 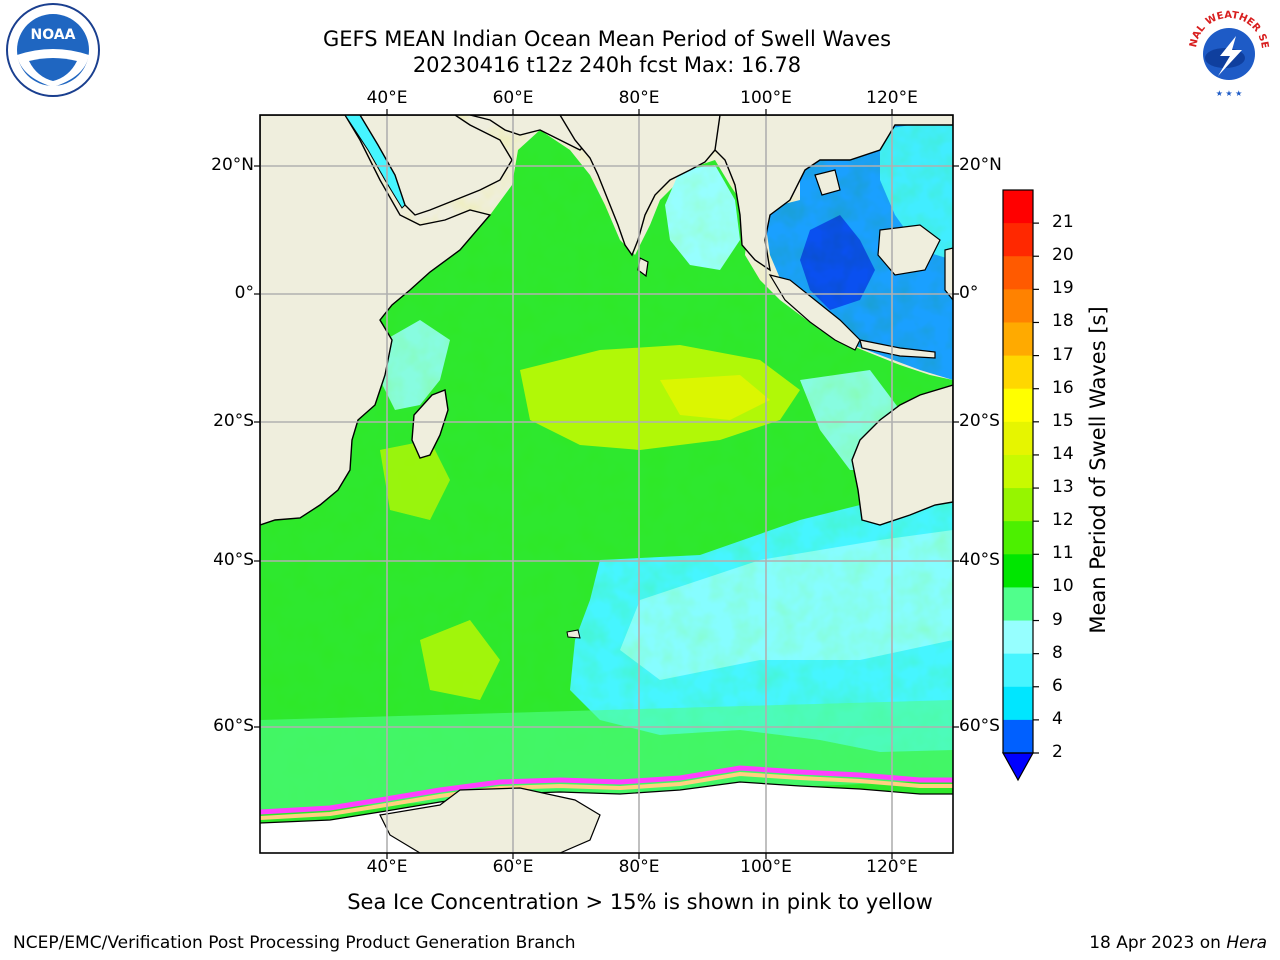 What do you see at coordinates (639, 98) in the screenshot?
I see `lon-label-top: 80°E` at bounding box center [639, 98].